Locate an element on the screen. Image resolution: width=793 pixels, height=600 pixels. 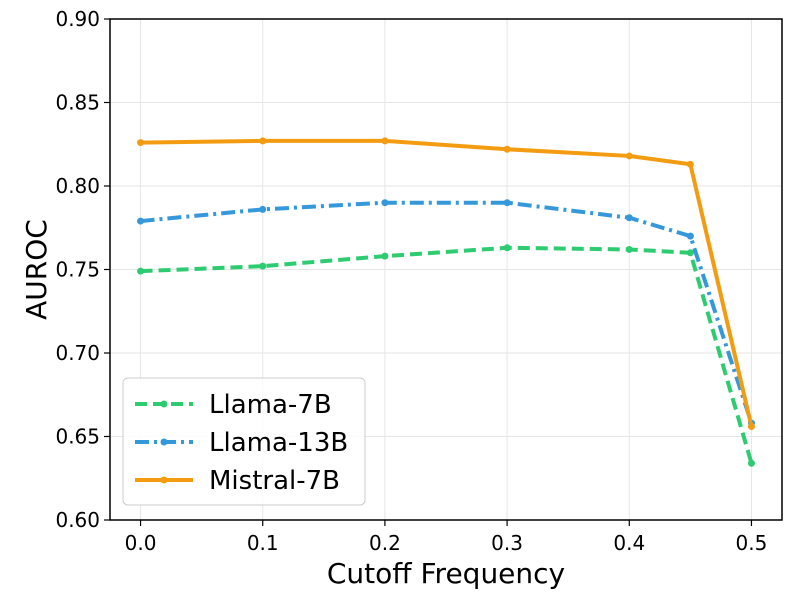
legend: Llama-7B Llama-13B Mistral-7B is located at coordinates (244, 441).